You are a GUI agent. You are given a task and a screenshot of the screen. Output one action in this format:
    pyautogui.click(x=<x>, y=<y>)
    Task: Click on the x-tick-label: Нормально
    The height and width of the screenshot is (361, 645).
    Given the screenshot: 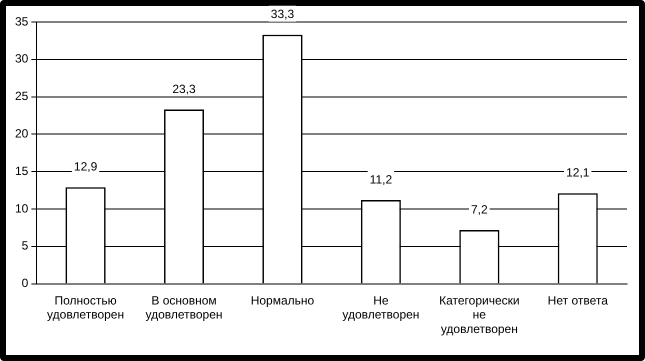 What is the action you would take?
    pyautogui.click(x=282, y=300)
    